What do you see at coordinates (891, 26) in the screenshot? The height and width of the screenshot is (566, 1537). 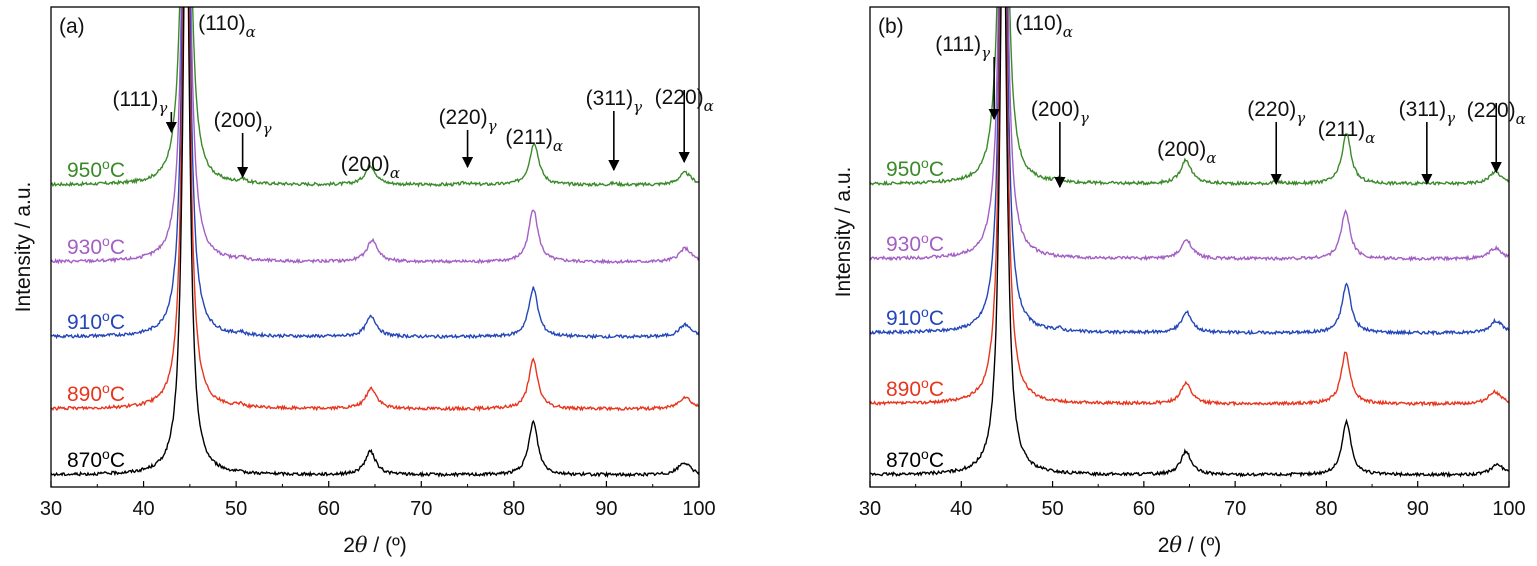 I see `panel-label: (b)` at bounding box center [891, 26].